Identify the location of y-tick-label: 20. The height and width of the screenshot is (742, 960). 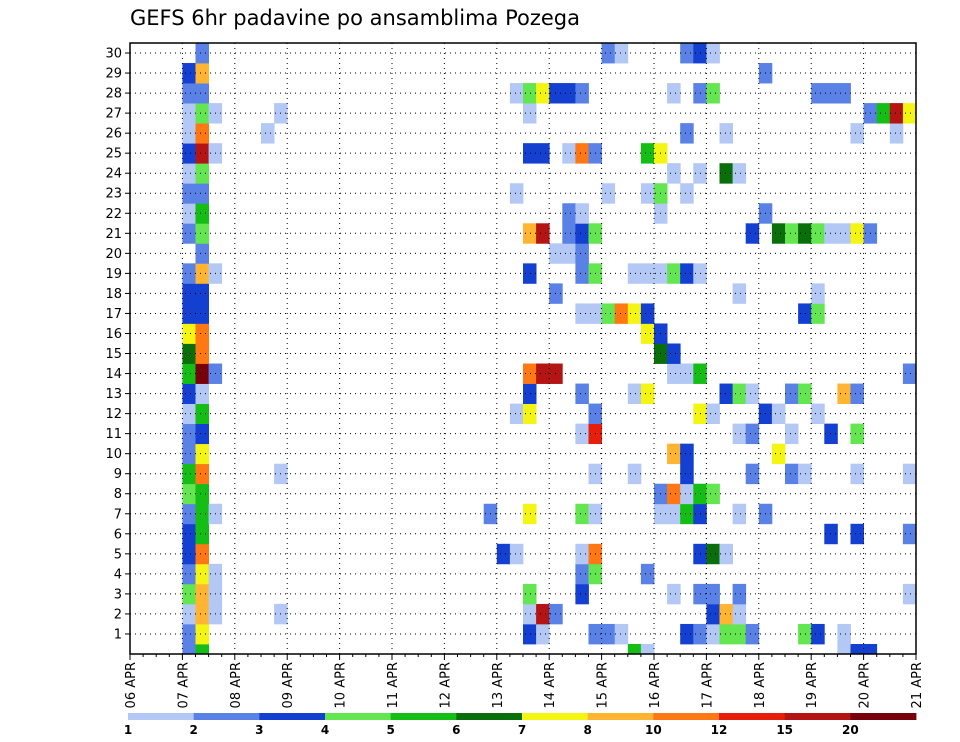
(113, 254).